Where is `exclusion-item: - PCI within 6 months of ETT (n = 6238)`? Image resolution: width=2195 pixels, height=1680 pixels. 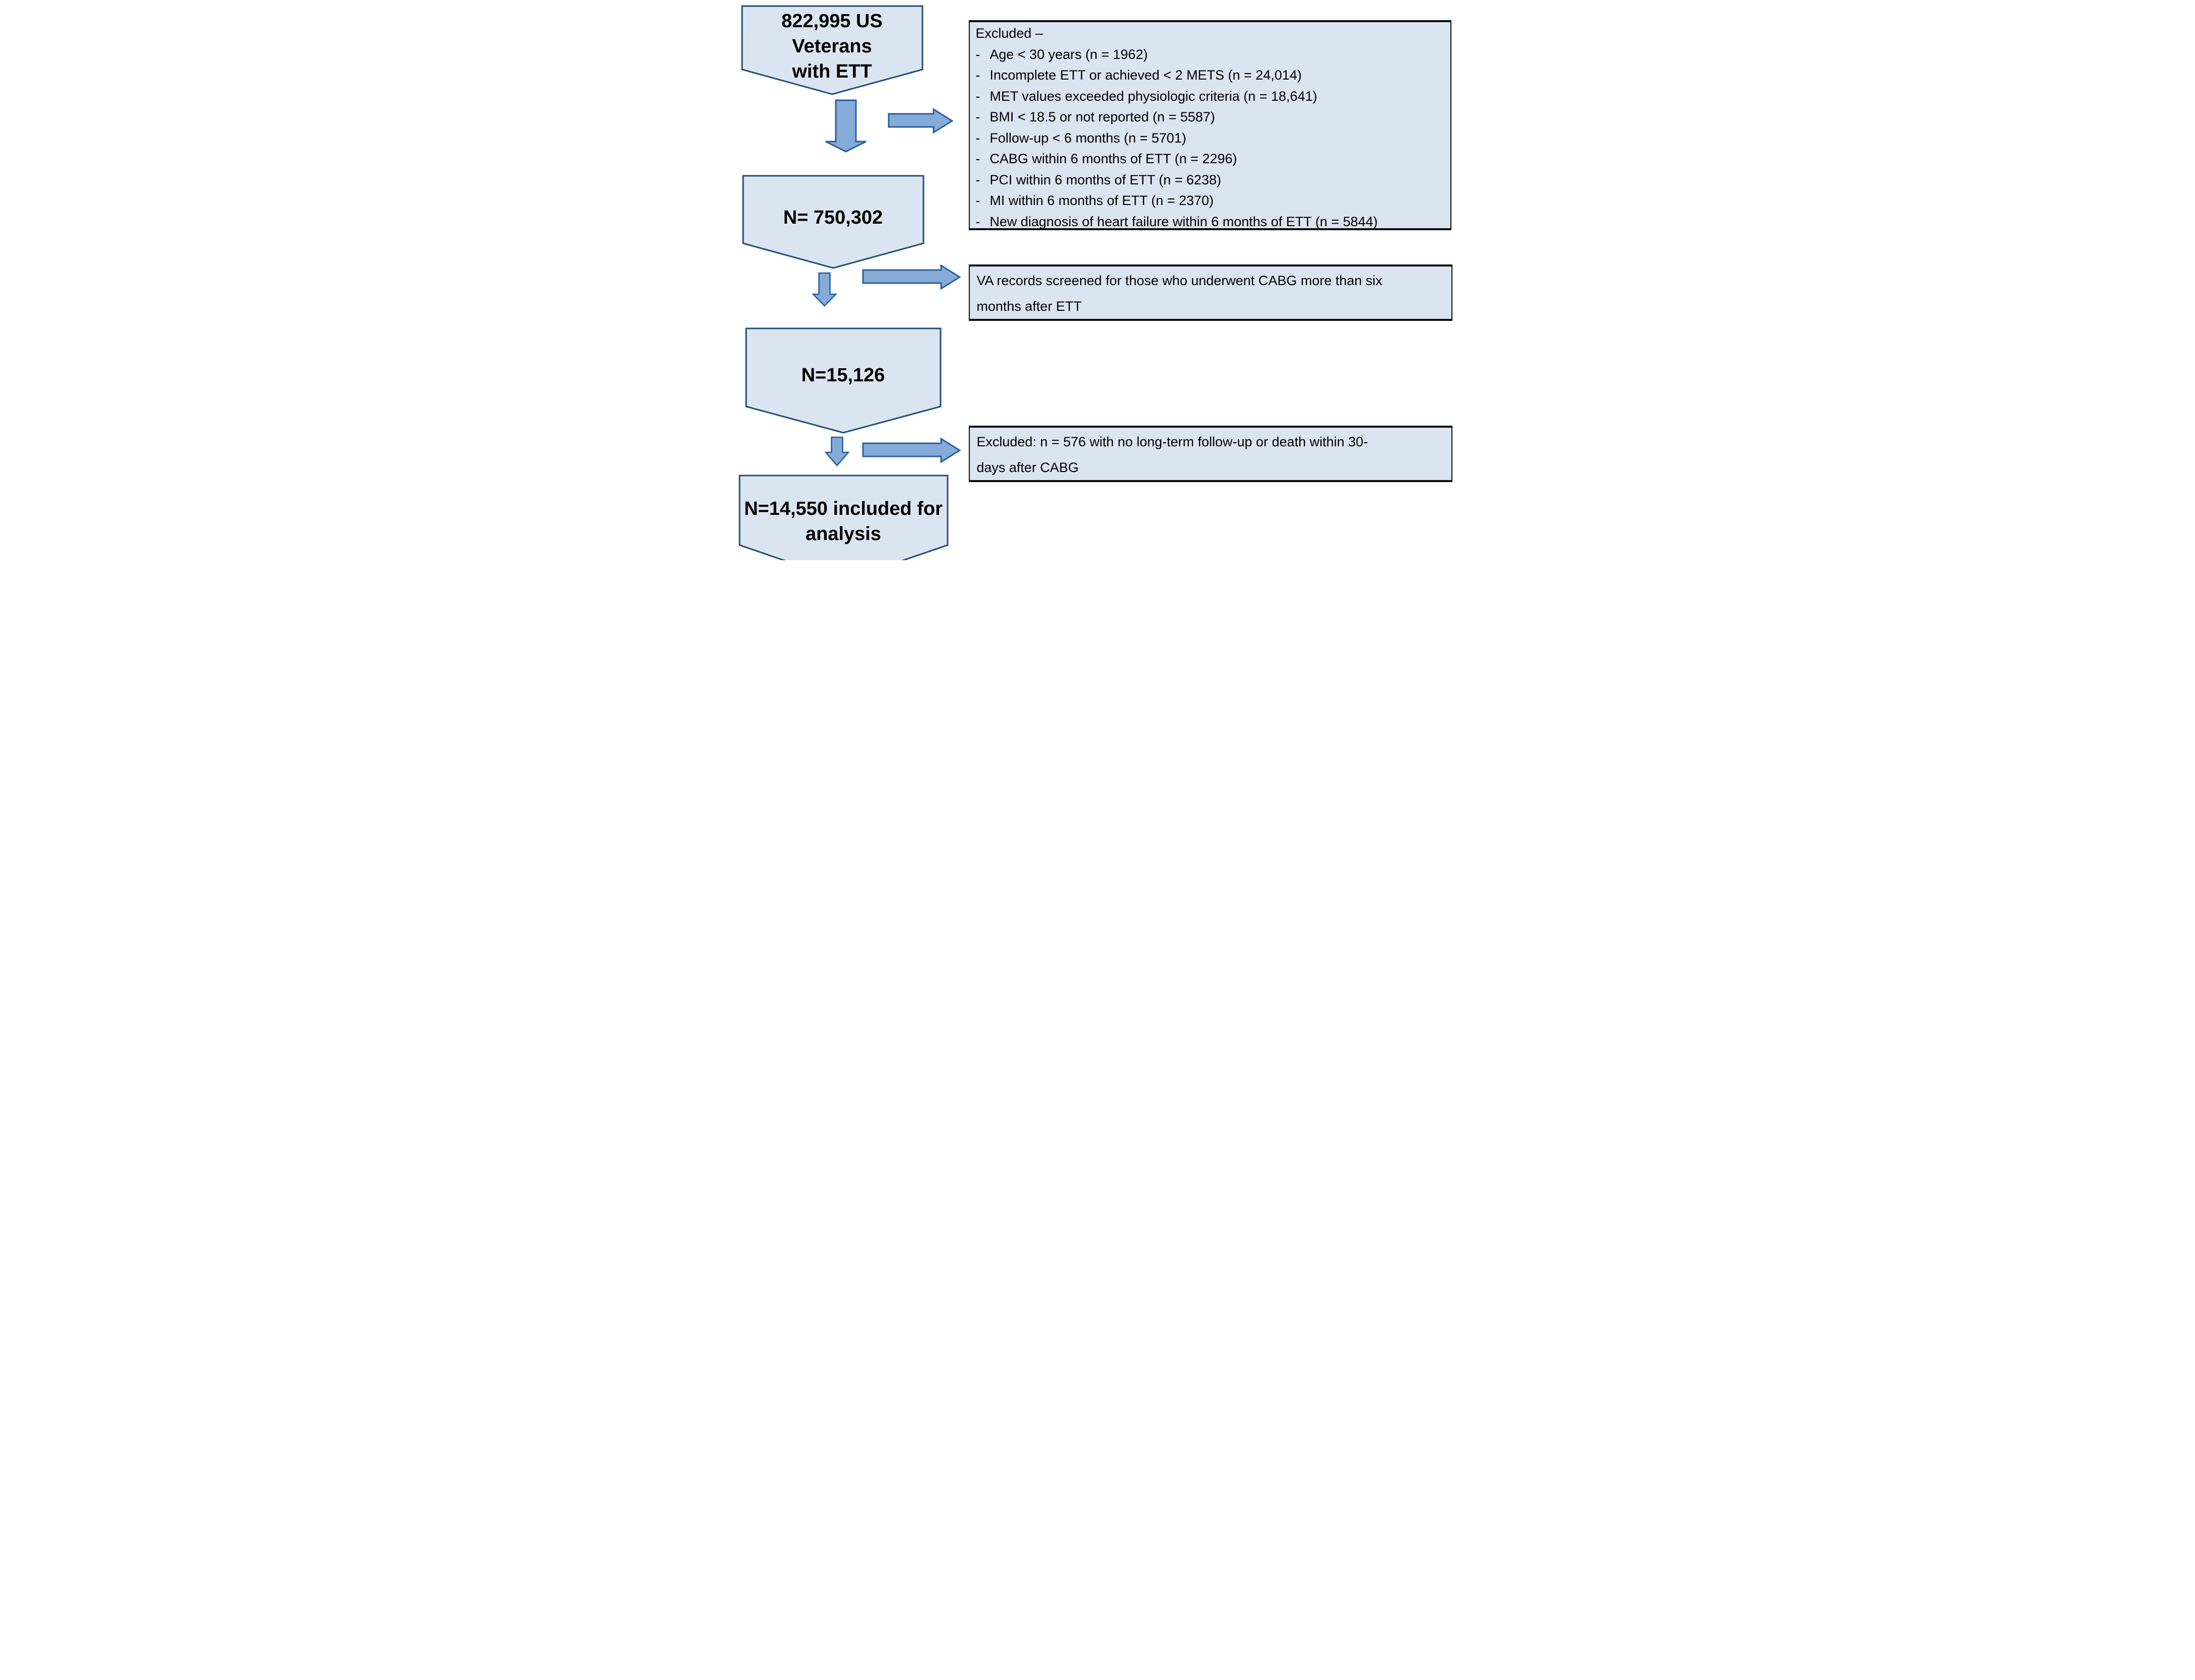 exclusion-item: - PCI within 6 months of ETT (n = 6238) is located at coordinates (1210, 180).